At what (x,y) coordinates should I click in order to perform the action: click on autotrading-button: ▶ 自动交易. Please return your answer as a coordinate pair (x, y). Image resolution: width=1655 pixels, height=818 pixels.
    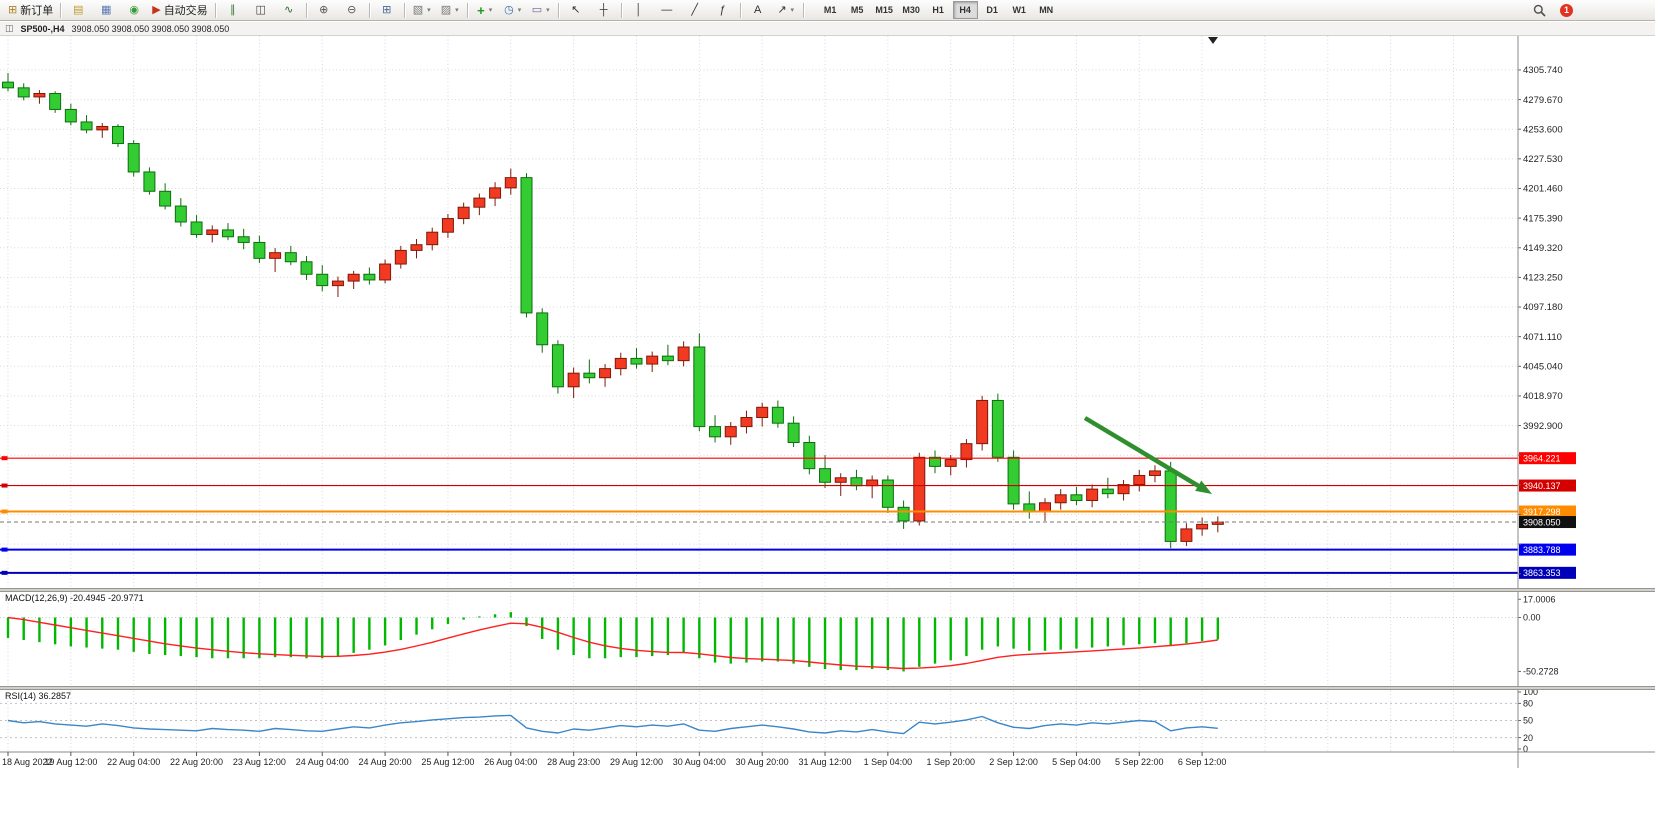
    Looking at the image, I should click on (179, 10).